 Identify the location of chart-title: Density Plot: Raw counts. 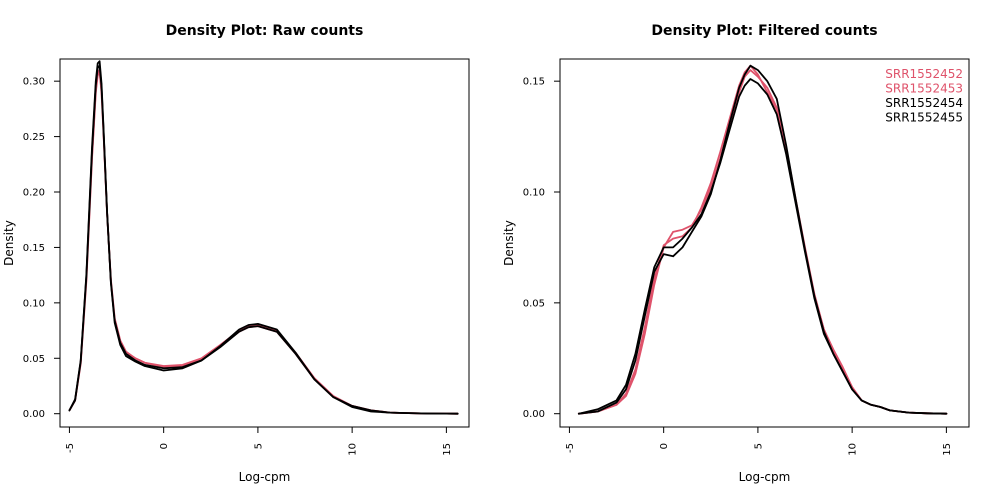
(265, 31).